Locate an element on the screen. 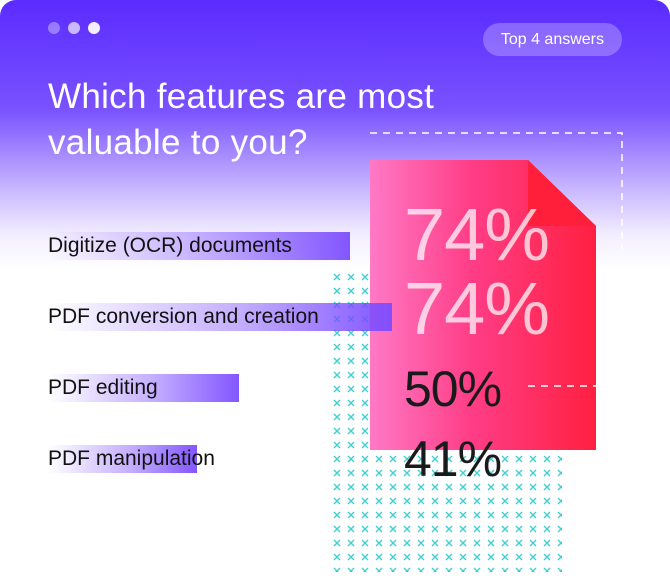  bar-label: Digitize (OCR) documents is located at coordinates (170, 245).